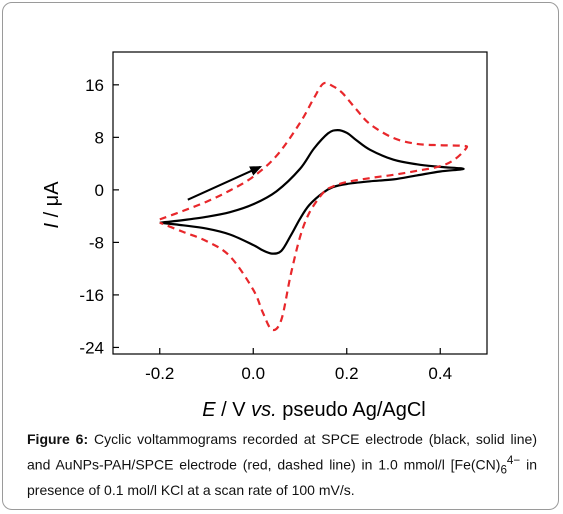  What do you see at coordinates (91, 347) in the screenshot?
I see `y-tick-label: -24` at bounding box center [91, 347].